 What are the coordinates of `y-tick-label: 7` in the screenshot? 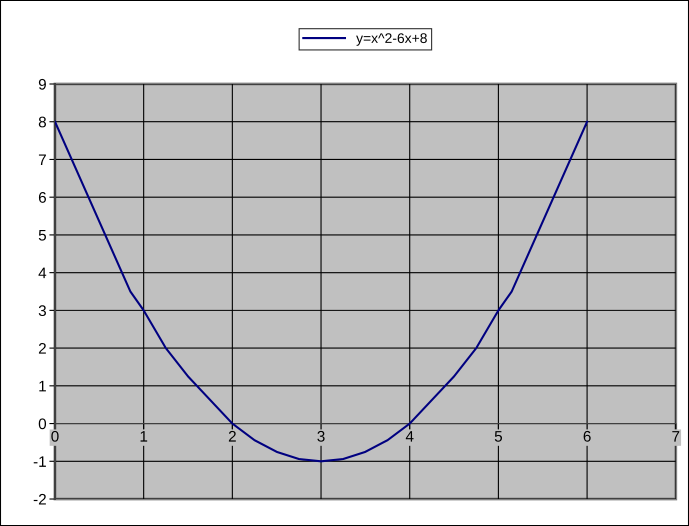 It's located at (42, 159).